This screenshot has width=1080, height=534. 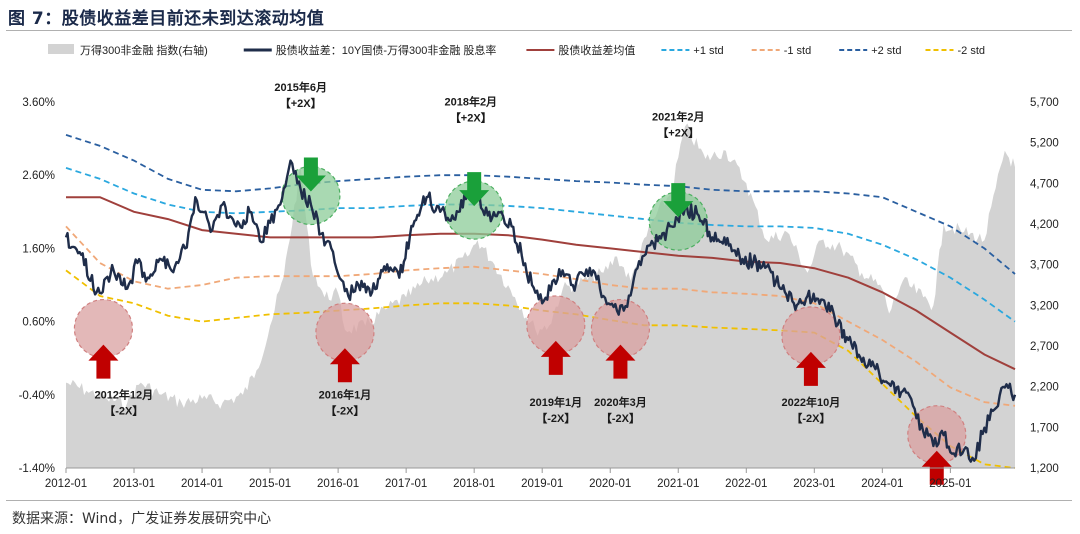 What do you see at coordinates (1044, 428) in the screenshot?
I see `y-right-tick-label: 1,700` at bounding box center [1044, 428].